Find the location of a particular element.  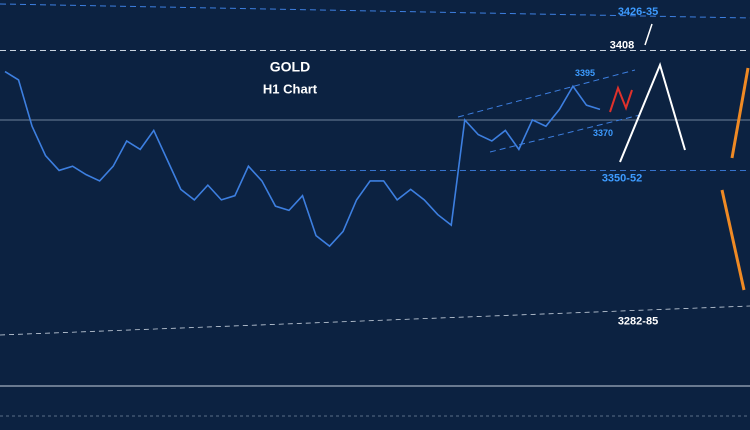

support-trendline is located at coordinates (375, 320).